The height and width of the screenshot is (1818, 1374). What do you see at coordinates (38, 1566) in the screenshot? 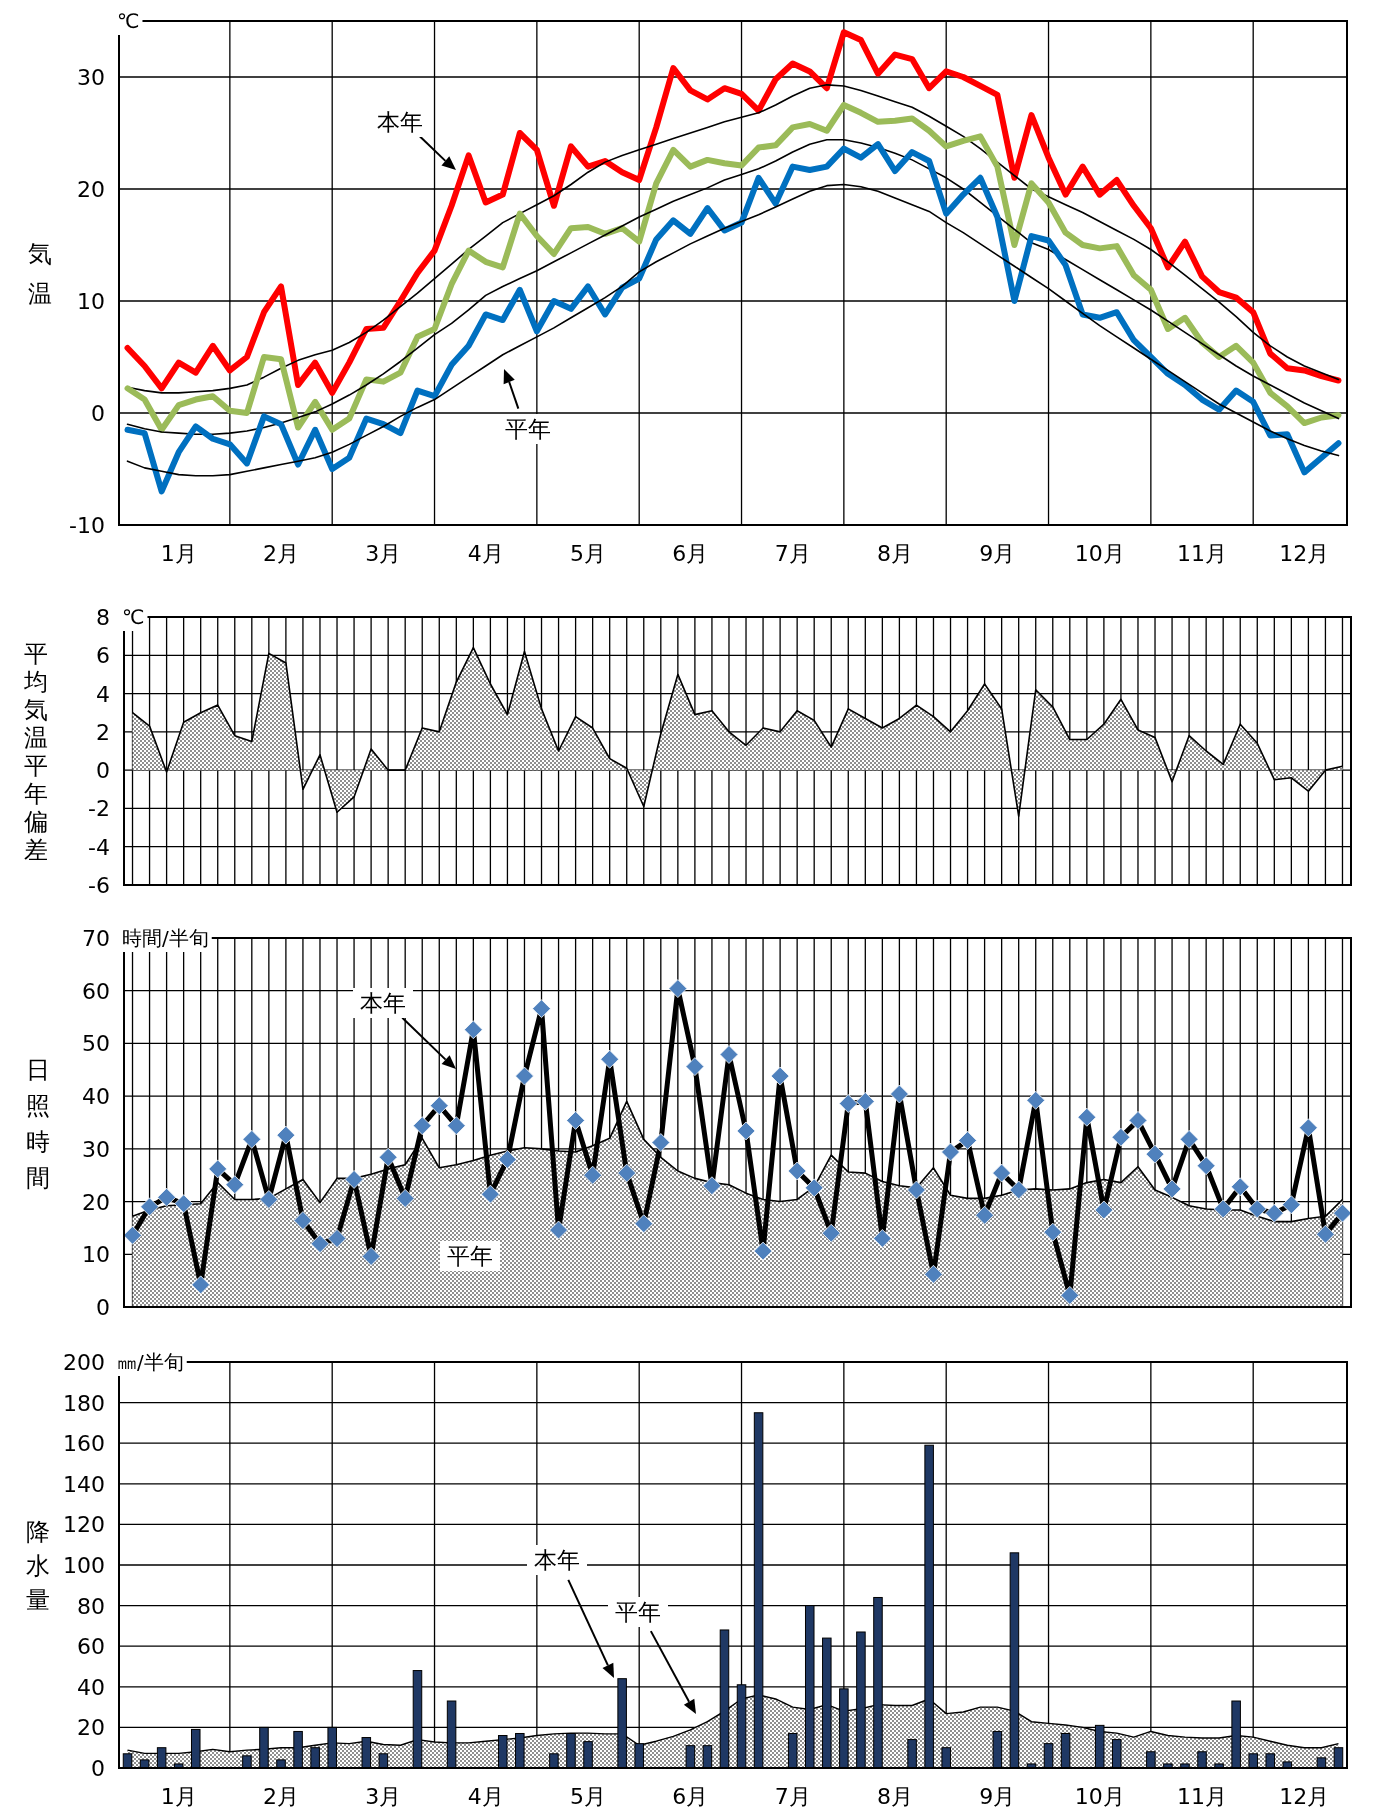
I see `y-axis-title: 降水量` at bounding box center [38, 1566].